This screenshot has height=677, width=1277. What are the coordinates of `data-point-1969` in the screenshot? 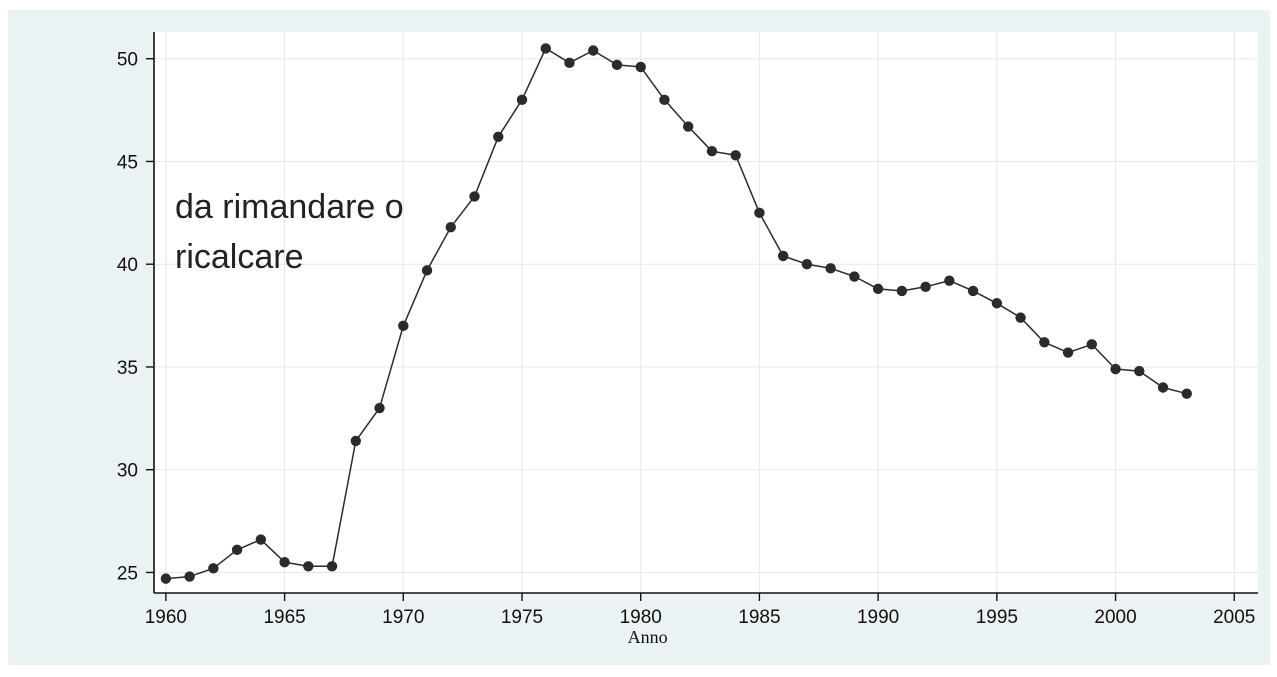 It's located at (379, 408).